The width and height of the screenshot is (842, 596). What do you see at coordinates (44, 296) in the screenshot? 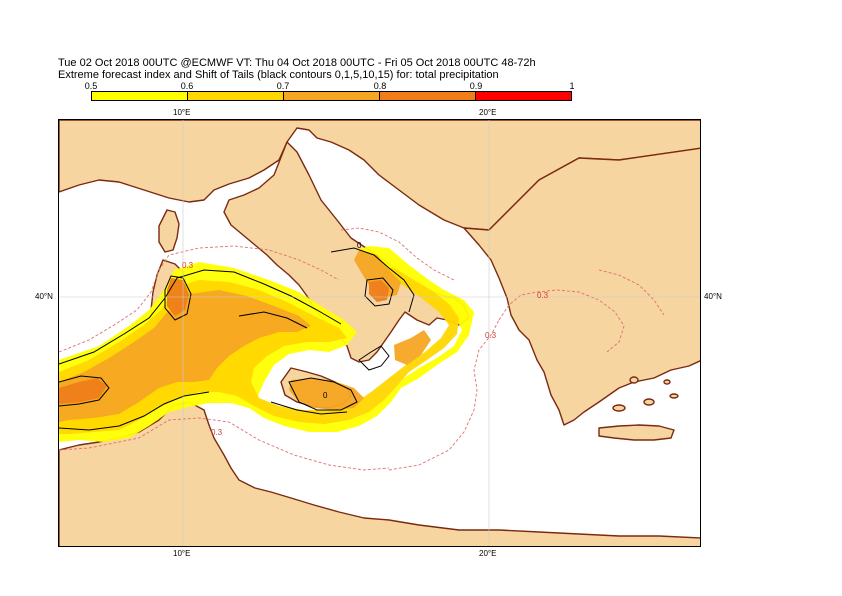
I see `left-tick-40n: 40°N` at bounding box center [44, 296].